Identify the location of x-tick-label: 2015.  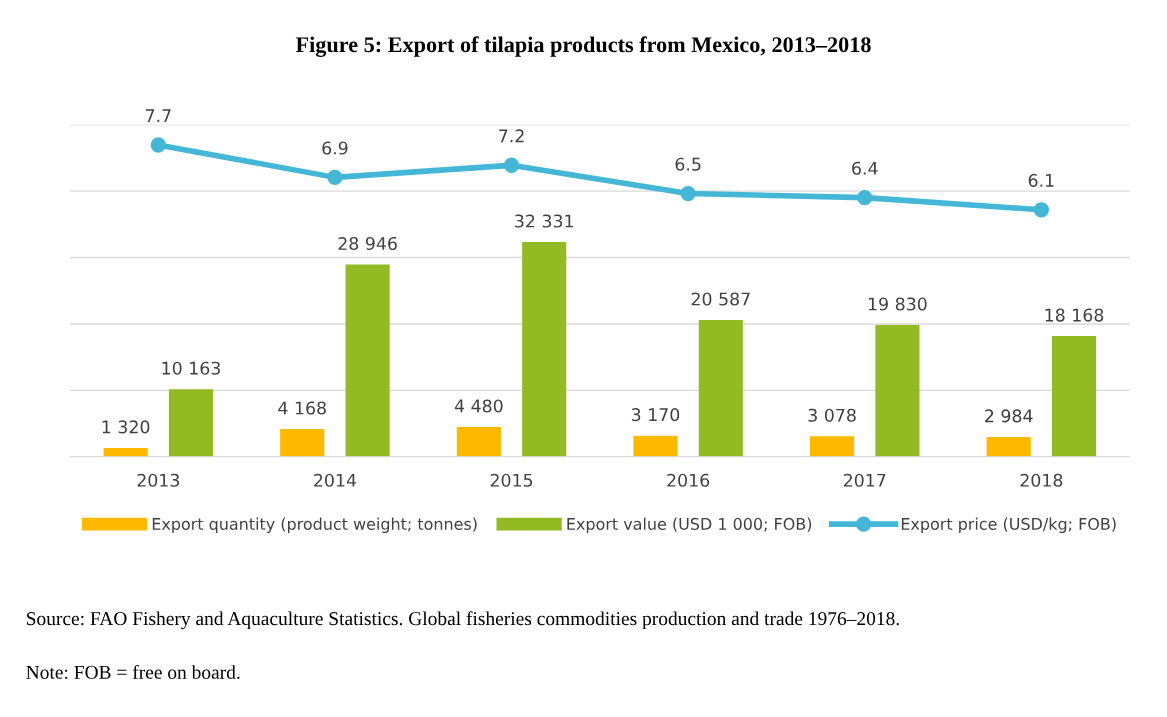
(511, 480).